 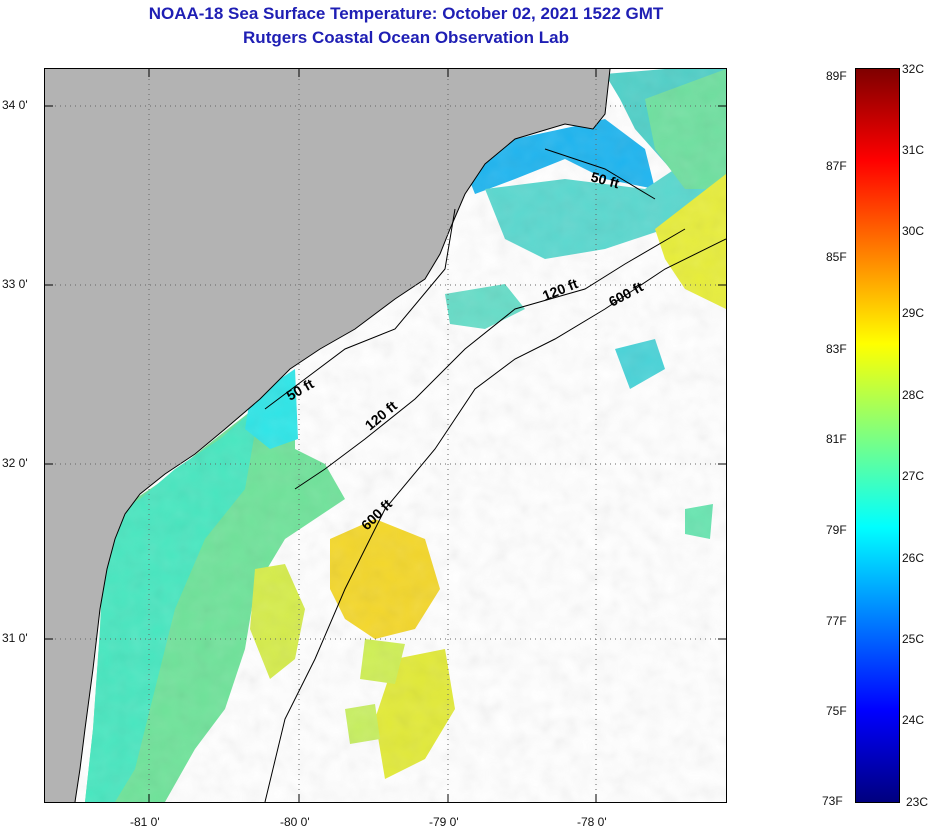 What do you see at coordinates (832, 801) in the screenshot?
I see `cb-label-73f: 73F` at bounding box center [832, 801].